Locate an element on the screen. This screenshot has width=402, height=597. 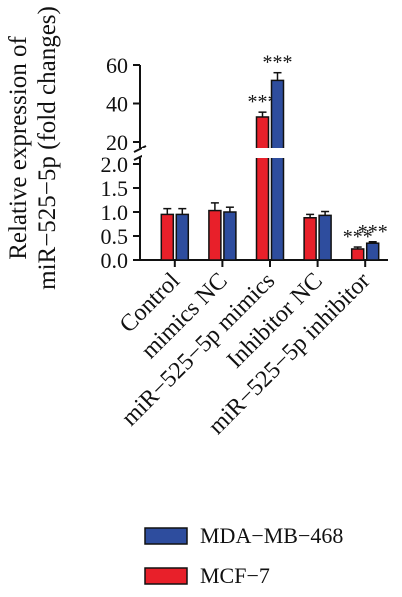
y-tick-label: 0.5 is located at coordinates (115, 236).